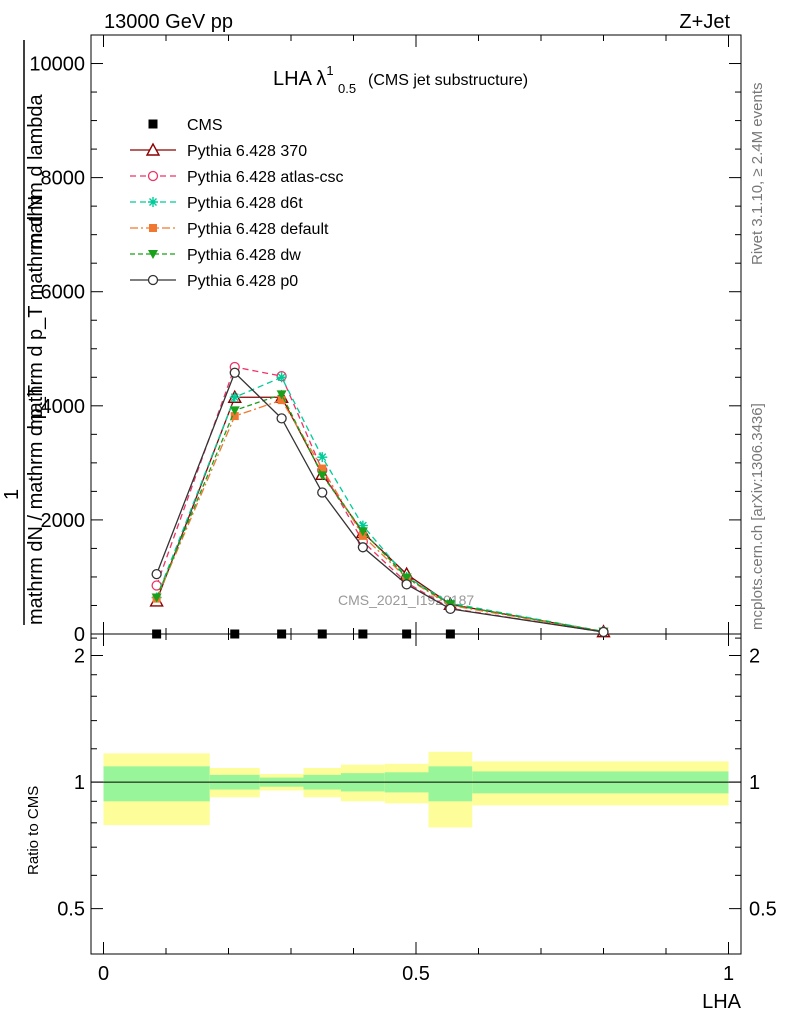 This screenshot has height=1024, width=786. Describe the element at coordinates (416, 789) in the screenshot. I see `ratio-bands` at that location.